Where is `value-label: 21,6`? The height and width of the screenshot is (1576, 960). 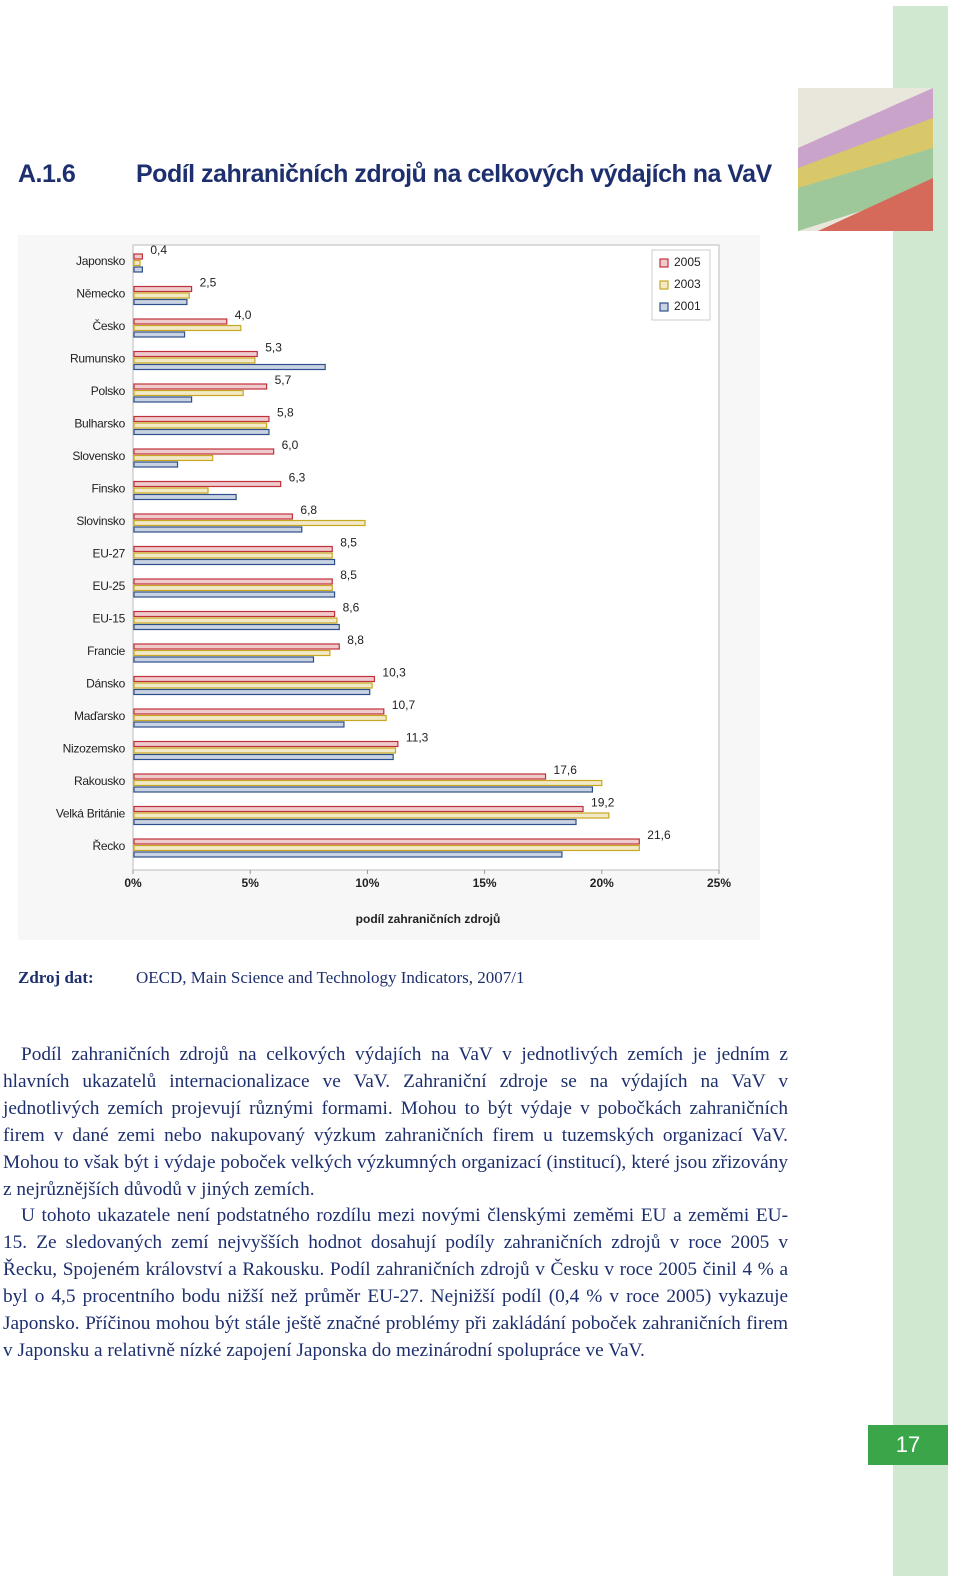 value-label: 21,6 is located at coordinates (659, 835).